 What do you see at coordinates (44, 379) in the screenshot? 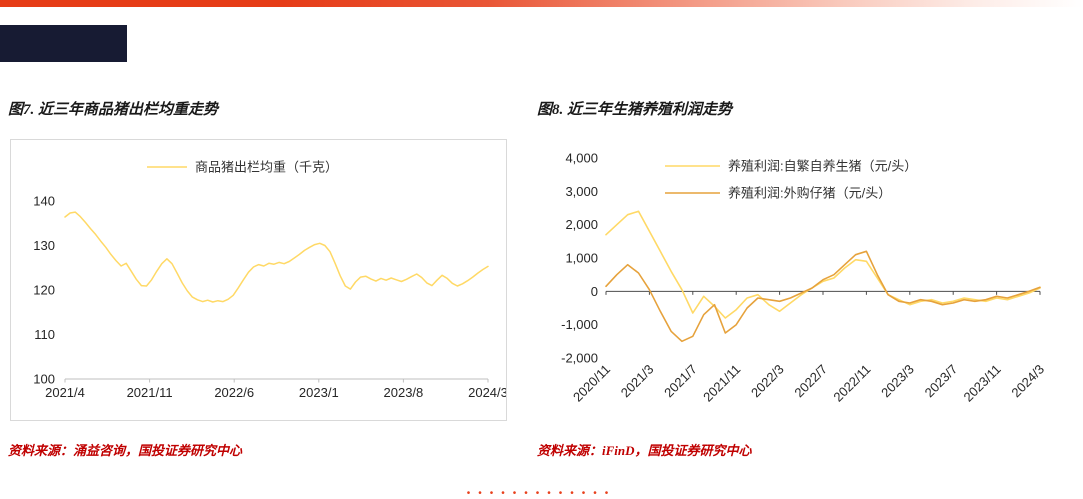
I see `svg-text: 100` at bounding box center [44, 379].